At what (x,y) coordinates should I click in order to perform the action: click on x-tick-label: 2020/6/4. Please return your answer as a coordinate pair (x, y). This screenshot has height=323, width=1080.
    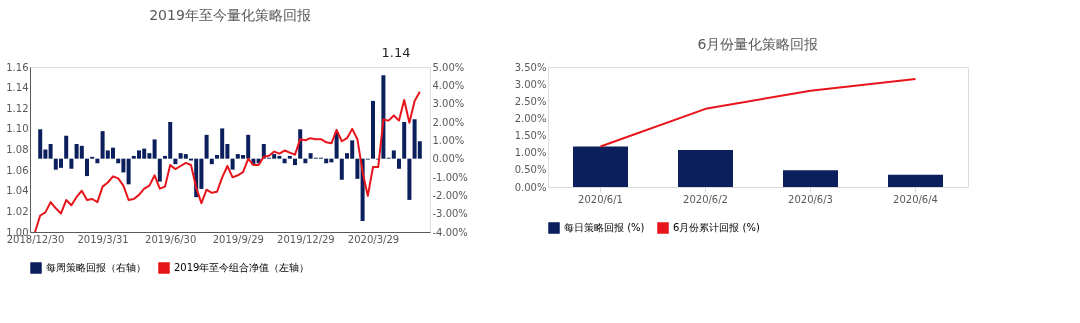
    Looking at the image, I should click on (915, 199).